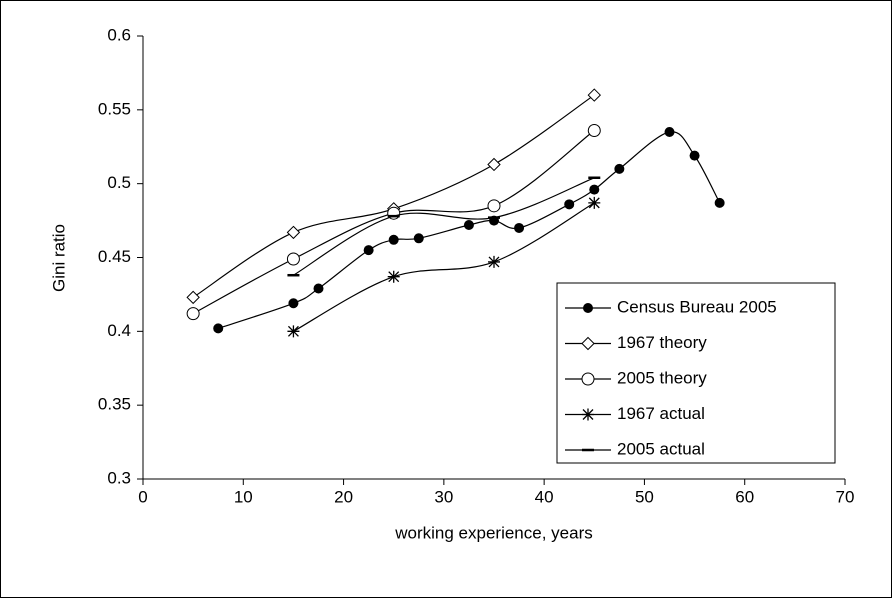  I want to click on legend-label: 1967 actual, so click(661, 413).